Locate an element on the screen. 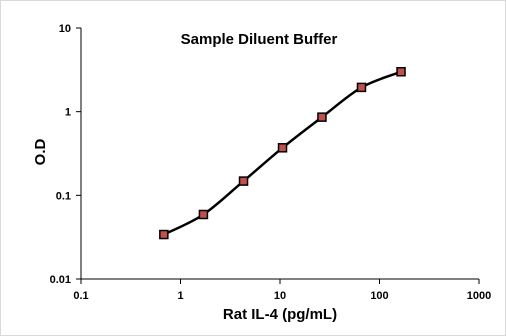  y-ticks: 0.01 0.1 1 10 is located at coordinates (65, 154).